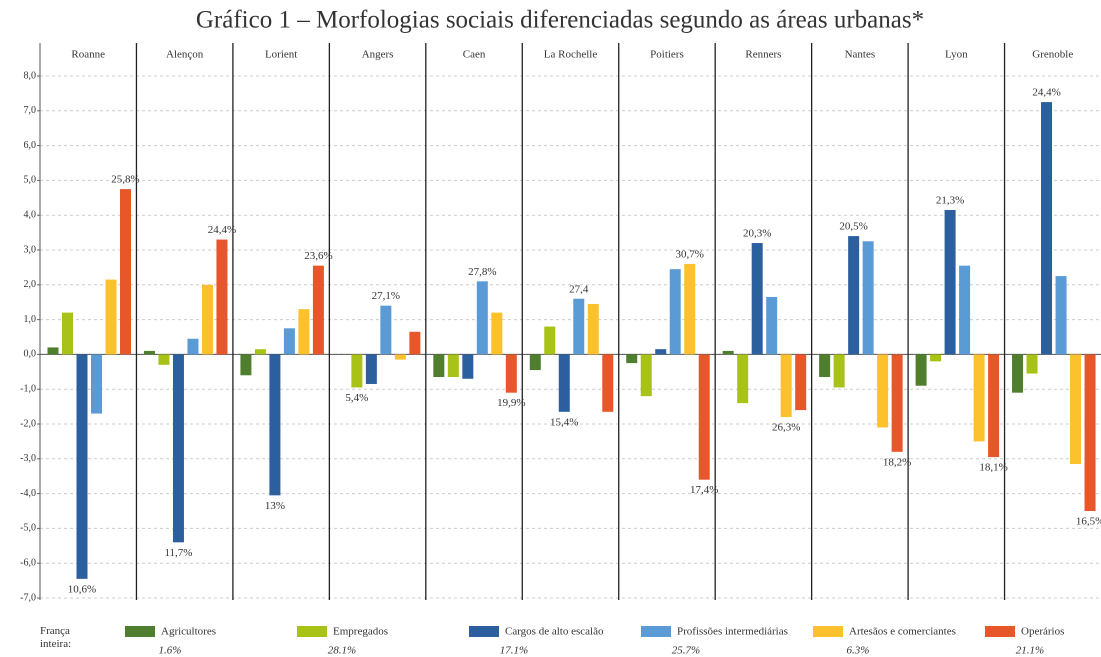  Describe the element at coordinates (30, 214) in the screenshot. I see `y-tick-label: 4,0` at that location.